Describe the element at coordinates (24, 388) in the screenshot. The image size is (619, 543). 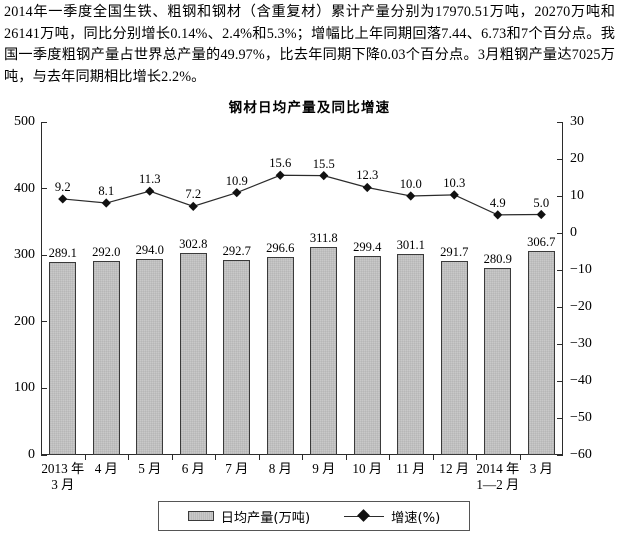
I see `left-axis-label: 100` at that location.